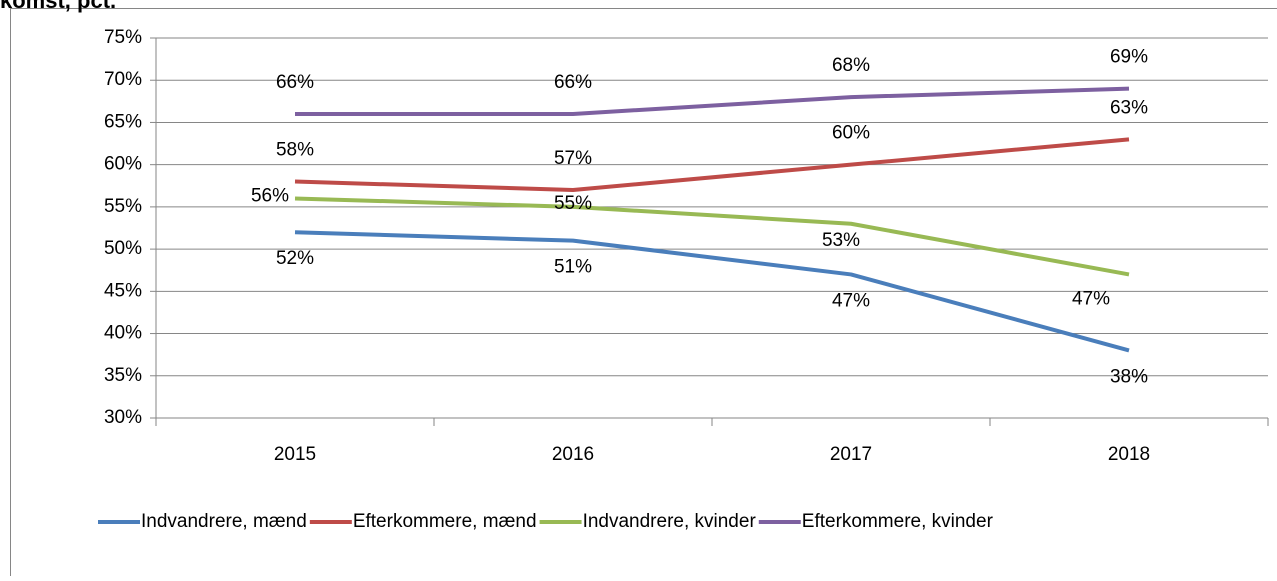 Image resolution: width=1277 pixels, height=581 pixels. I want to click on data-label: 53%, so click(841, 240).